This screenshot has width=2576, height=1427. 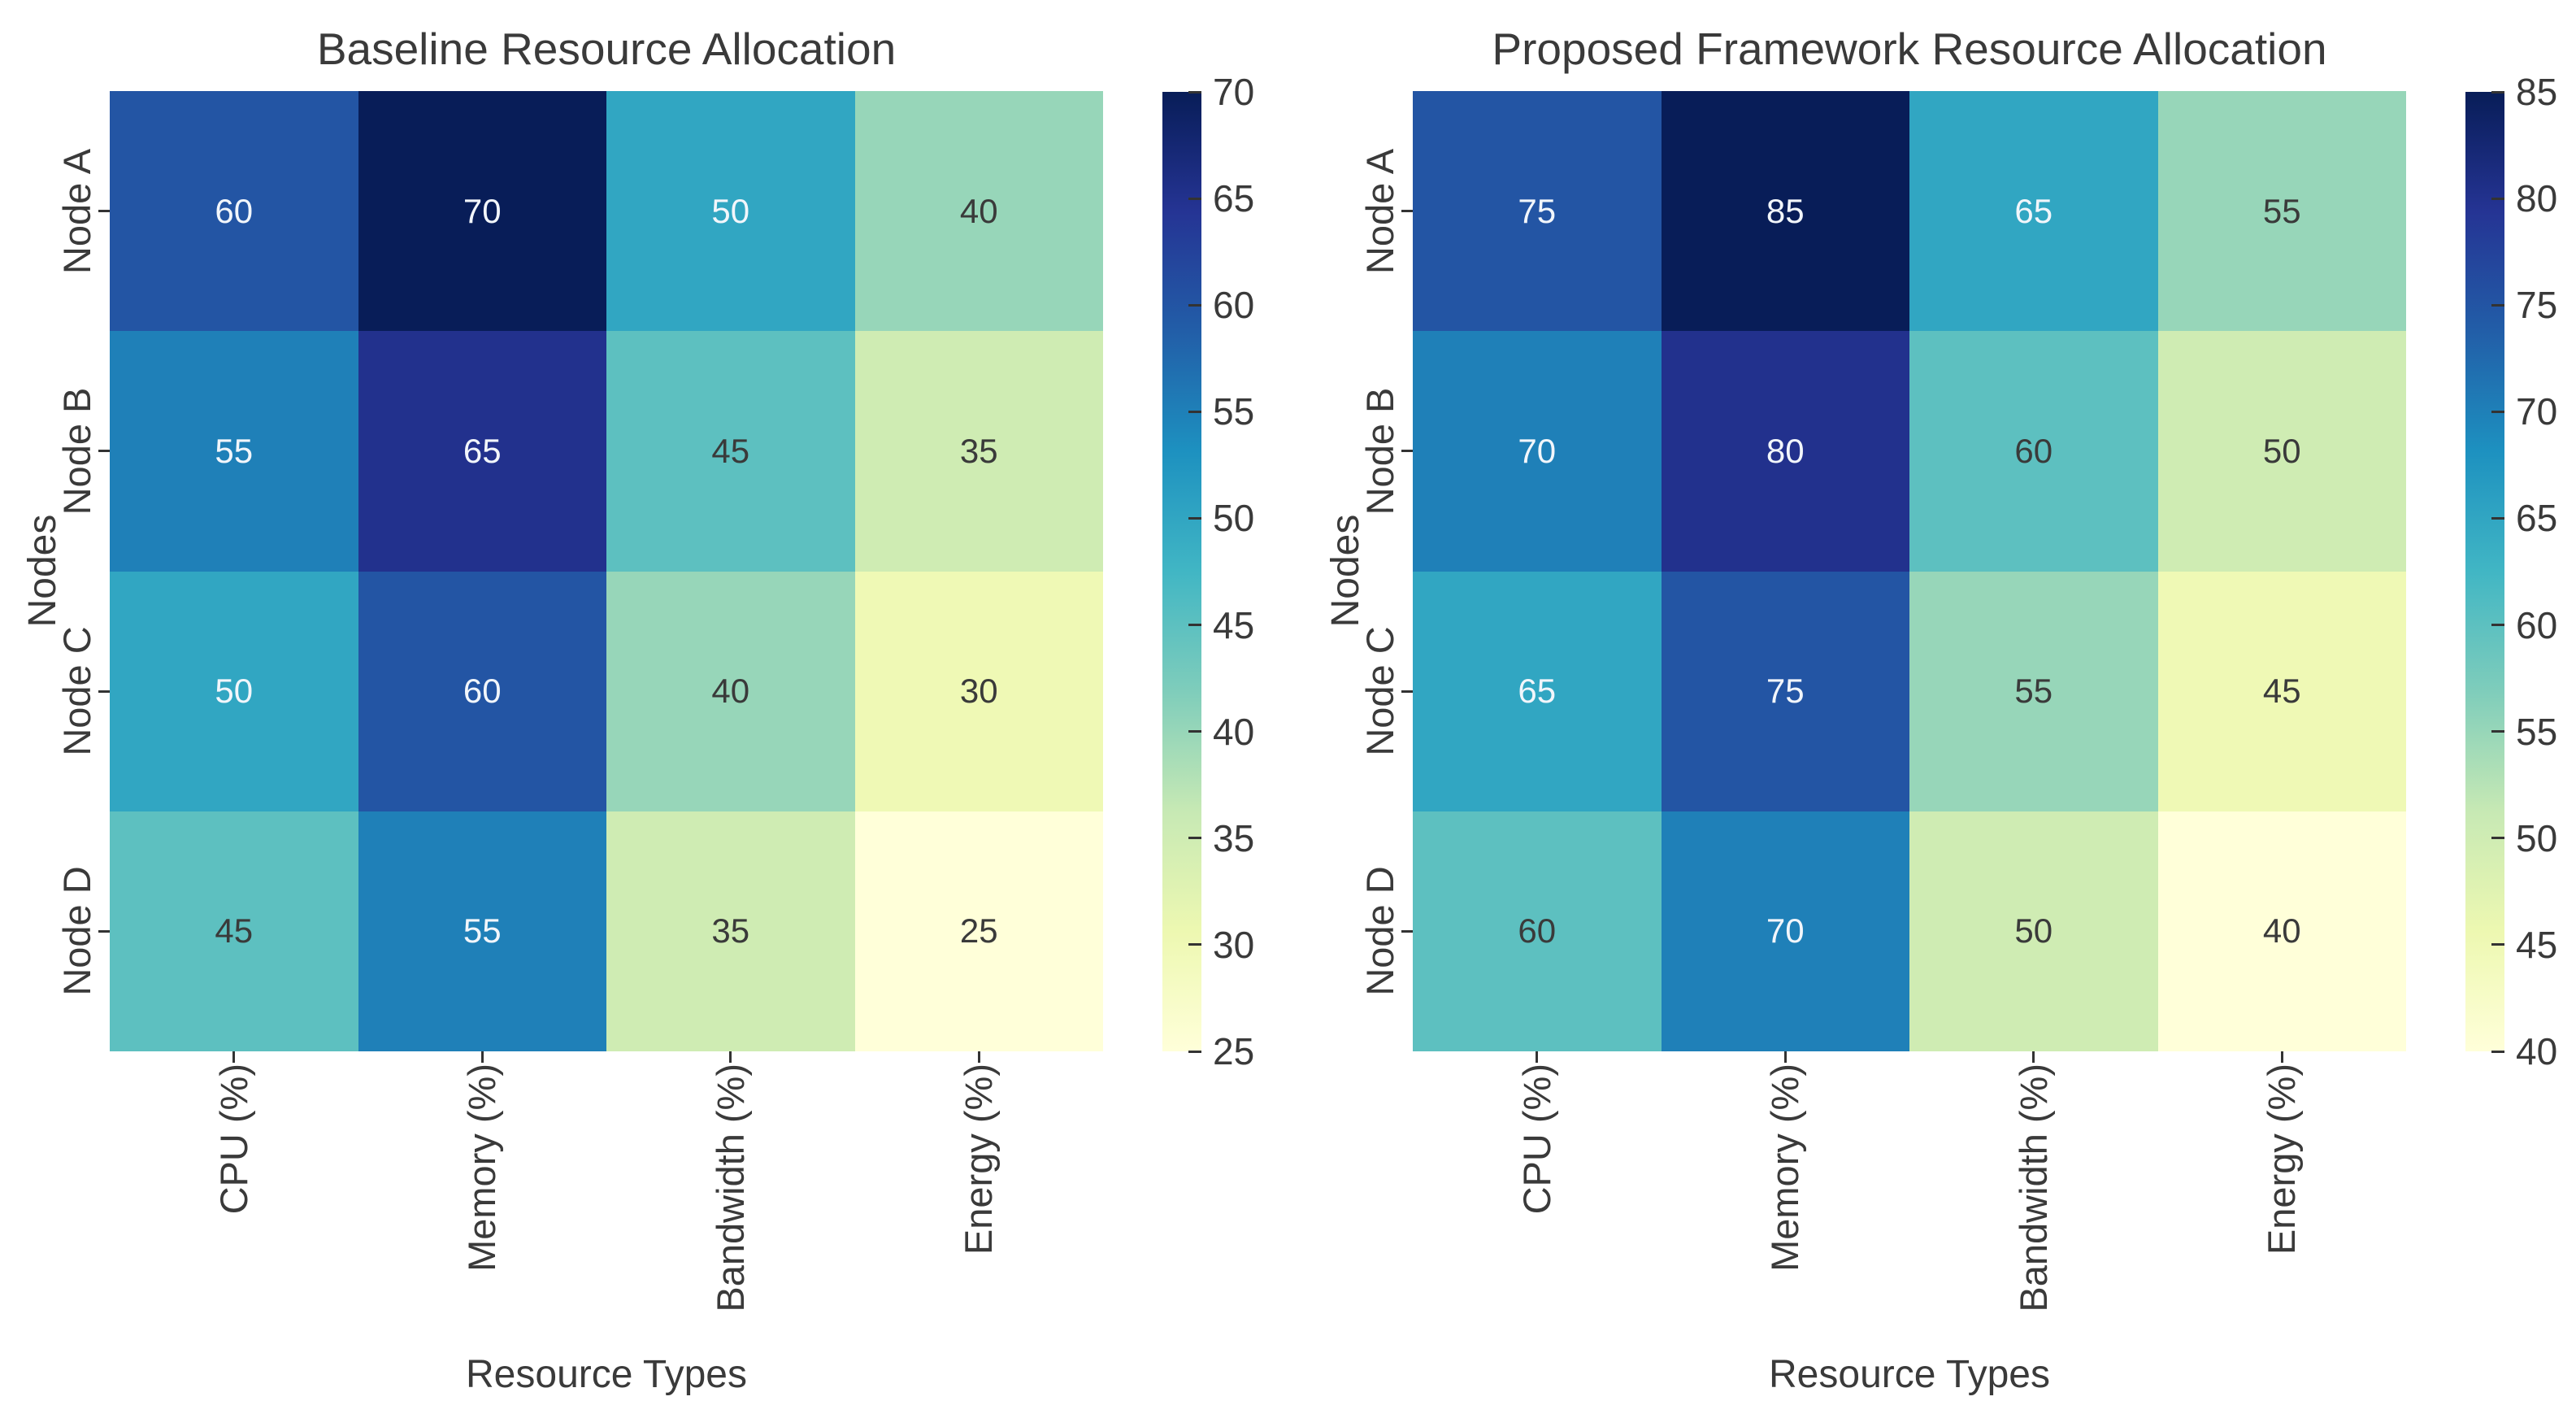 What do you see at coordinates (978, 691) in the screenshot?
I see `heatmap-cell: 30` at bounding box center [978, 691].